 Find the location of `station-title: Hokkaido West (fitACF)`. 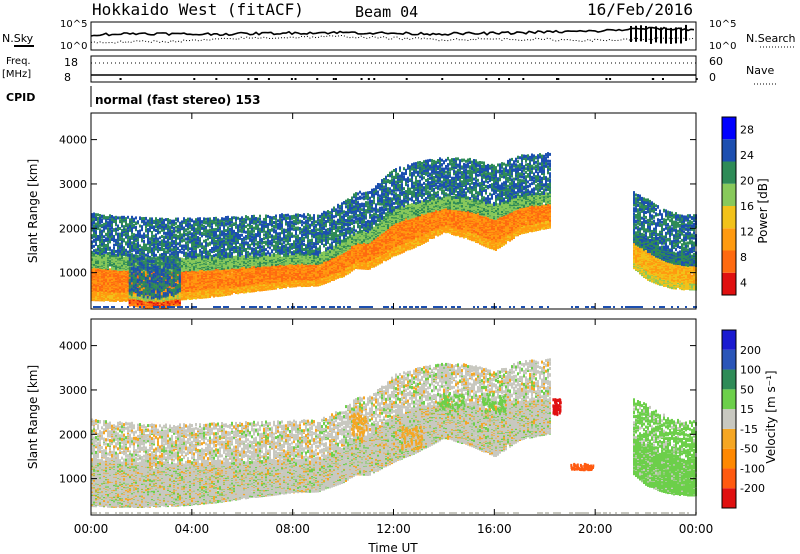

station-title: Hokkaido West (fitACF) is located at coordinates (198, 9).